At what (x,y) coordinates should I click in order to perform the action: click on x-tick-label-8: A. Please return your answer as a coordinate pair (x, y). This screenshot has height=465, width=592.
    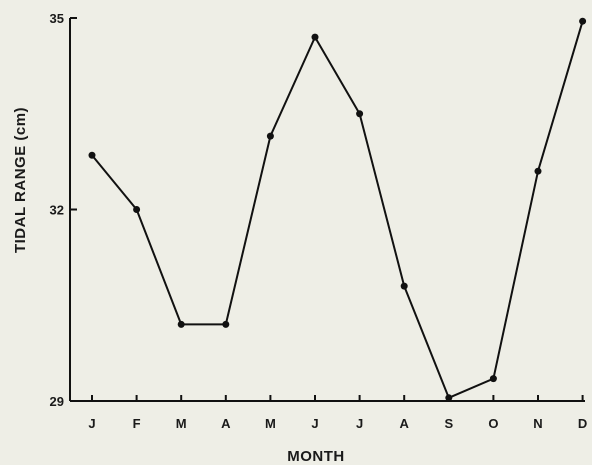
    Looking at the image, I should click on (405, 423).